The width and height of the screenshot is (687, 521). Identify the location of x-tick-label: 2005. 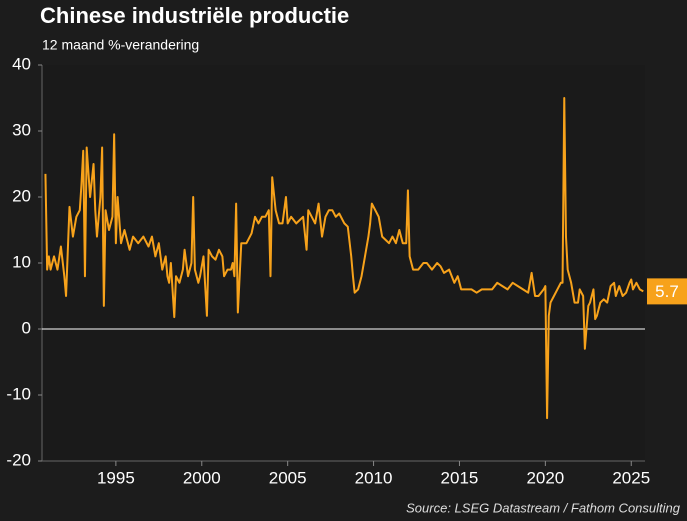
(288, 477).